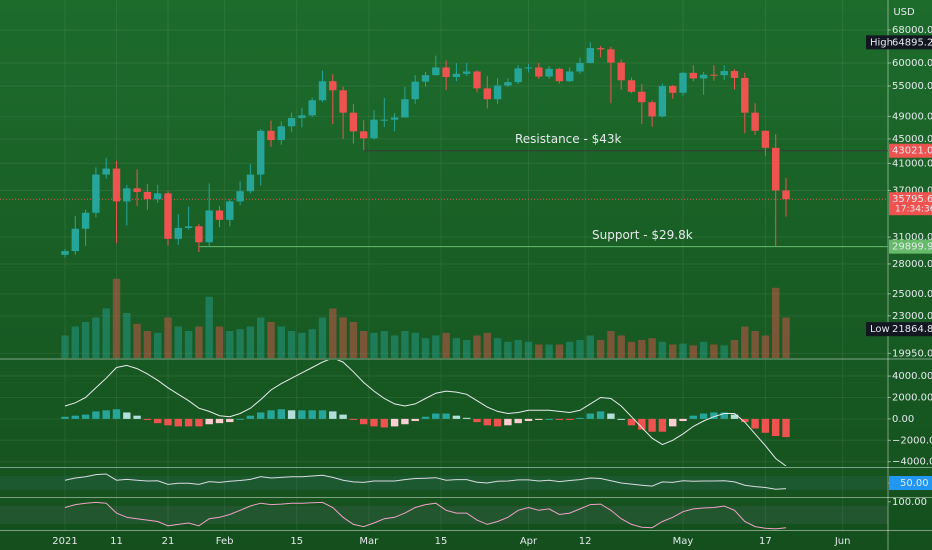 Image resolution: width=932 pixels, height=550 pixels. I want to click on level-annotation: Resistance - $43k, so click(568, 139).